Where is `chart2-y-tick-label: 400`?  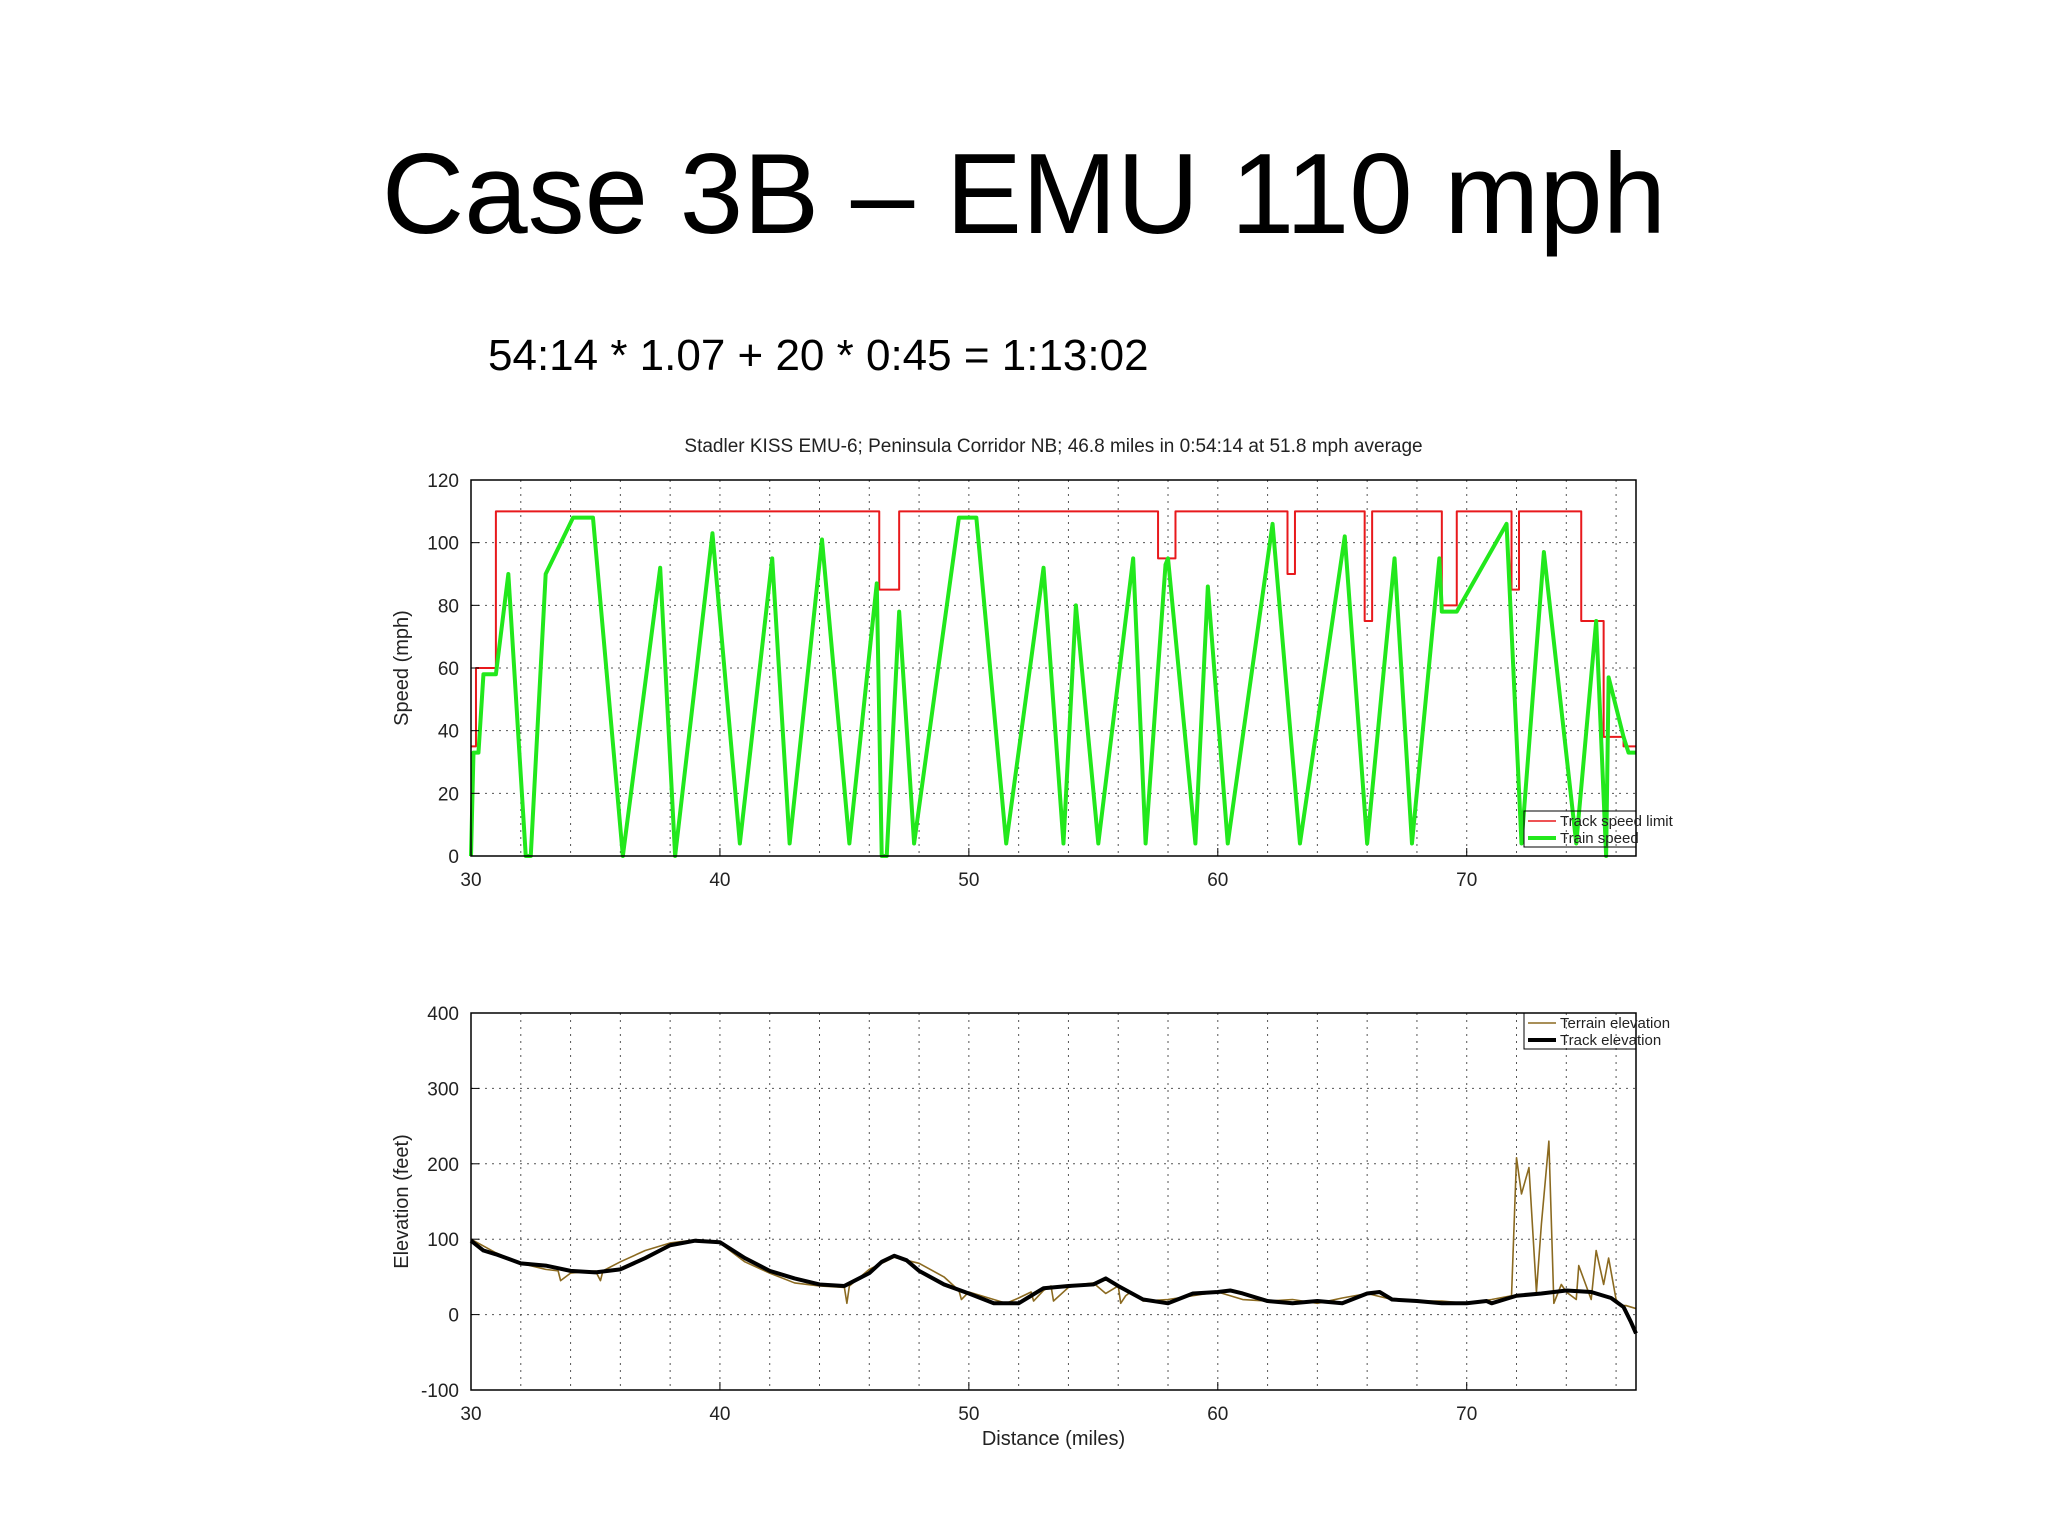
chart2-y-tick-label: 400 is located at coordinates (443, 1014).